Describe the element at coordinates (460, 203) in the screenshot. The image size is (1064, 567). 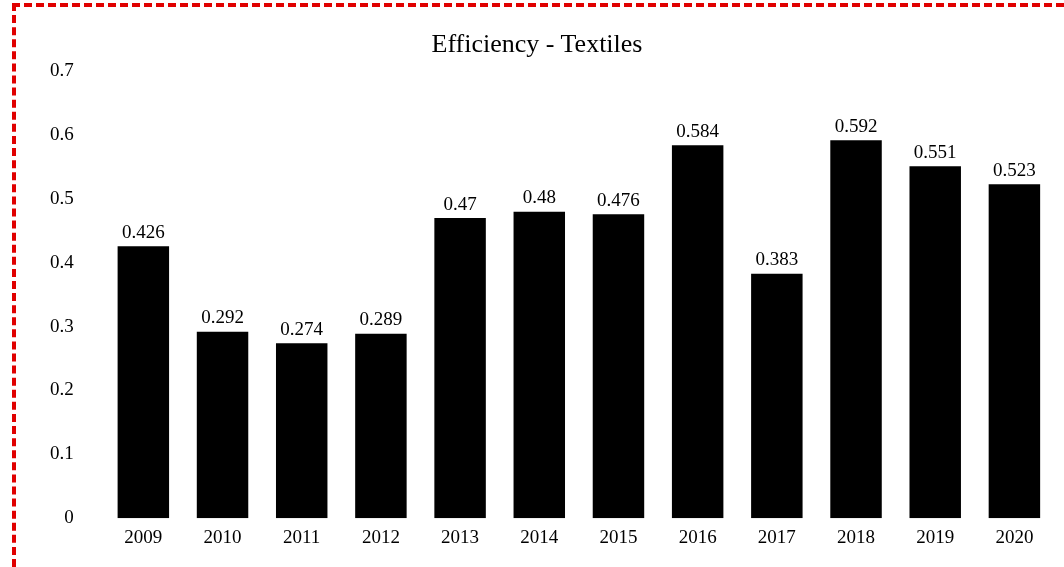
I see `data-label: 0.47` at that location.